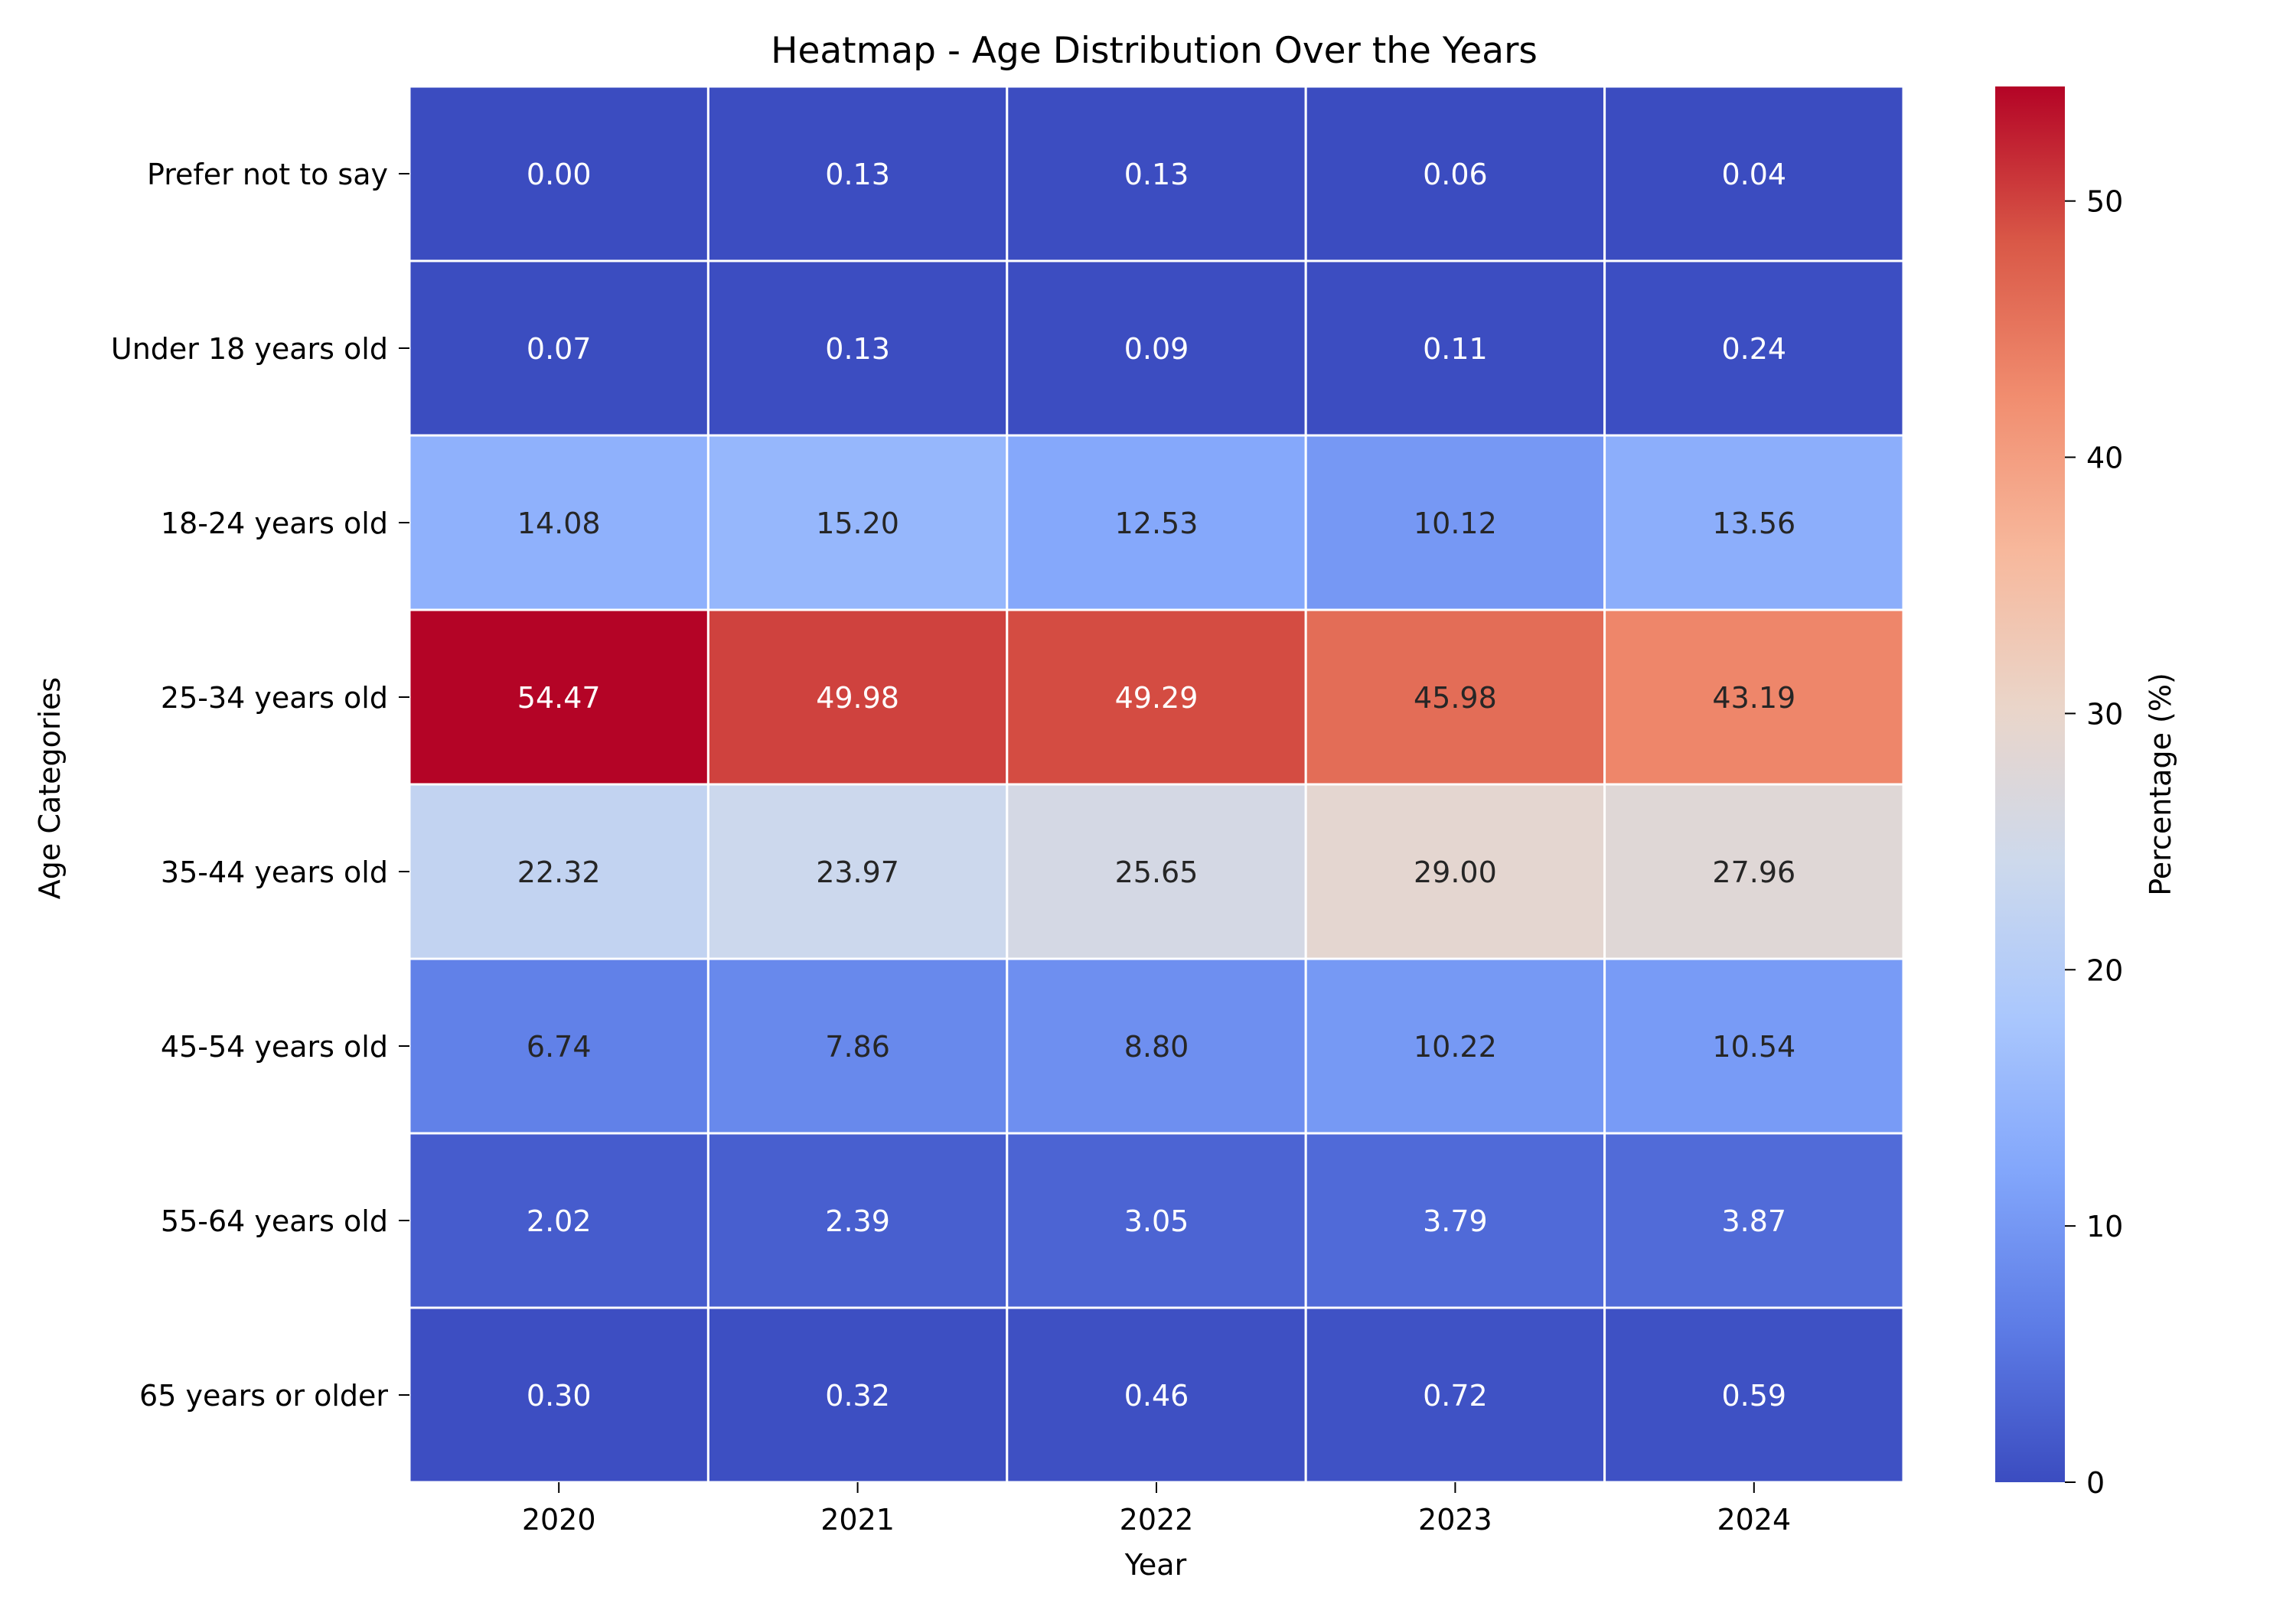  I want to click on cell-value-label: 0.46, so click(1156, 1396).